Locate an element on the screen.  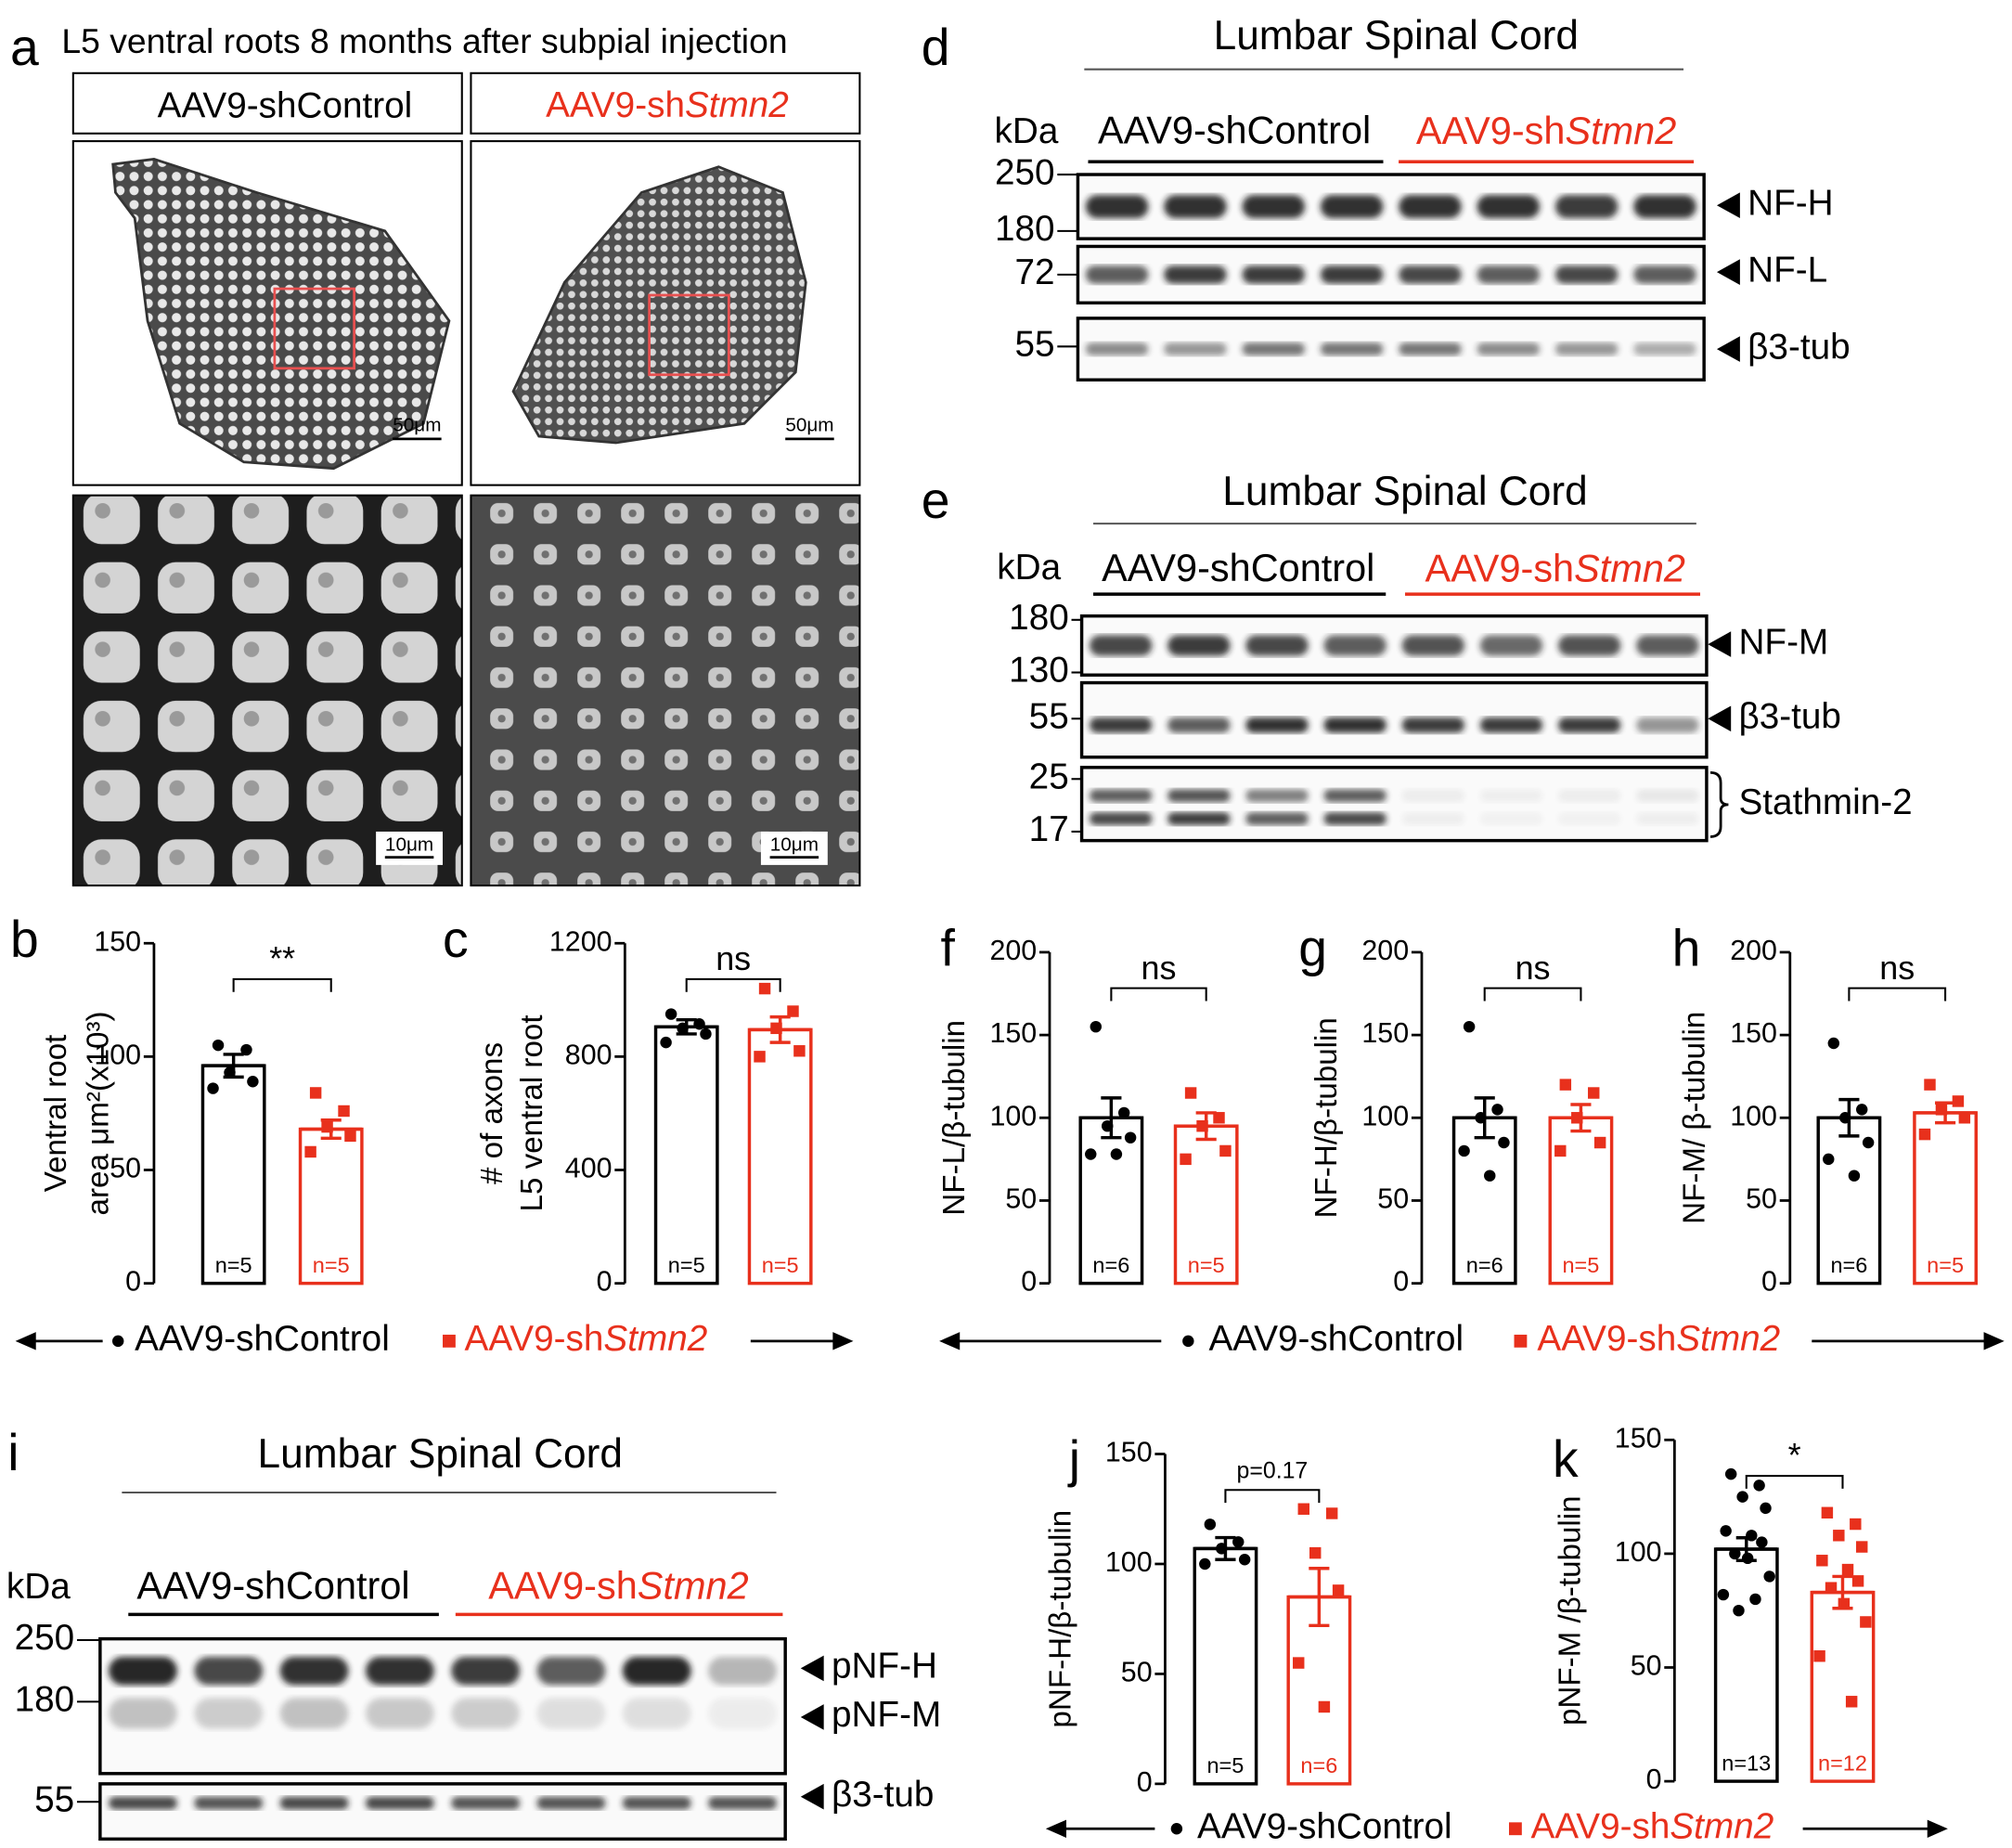
marker-label: 180 is located at coordinates (1025, 229).